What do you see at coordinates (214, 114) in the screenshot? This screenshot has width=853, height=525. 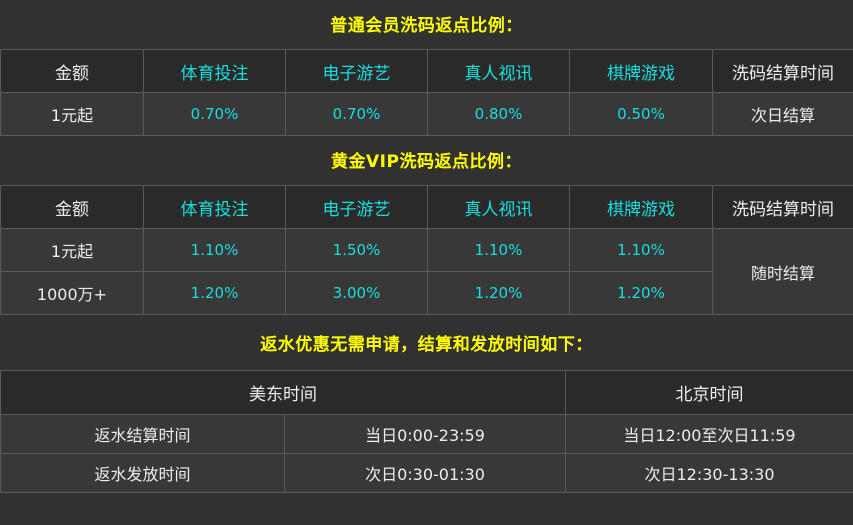 I see `cell-sports-rate: 0.70%` at bounding box center [214, 114].